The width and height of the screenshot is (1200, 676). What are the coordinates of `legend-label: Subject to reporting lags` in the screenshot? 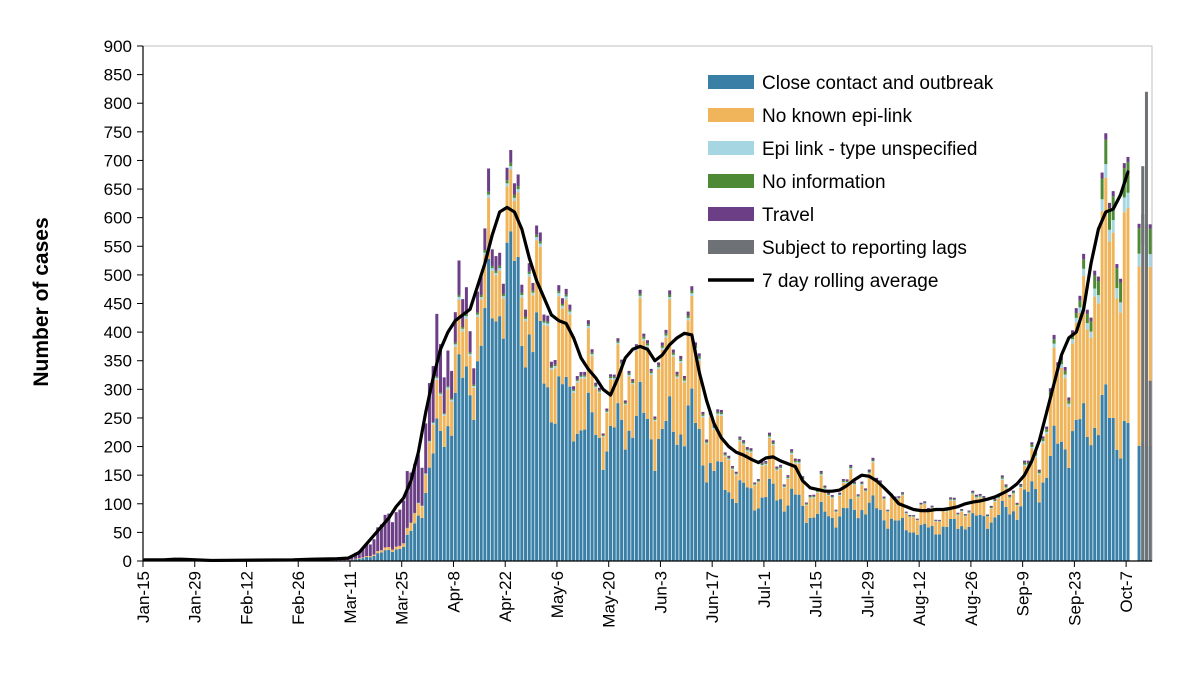 It's located at (864, 248).